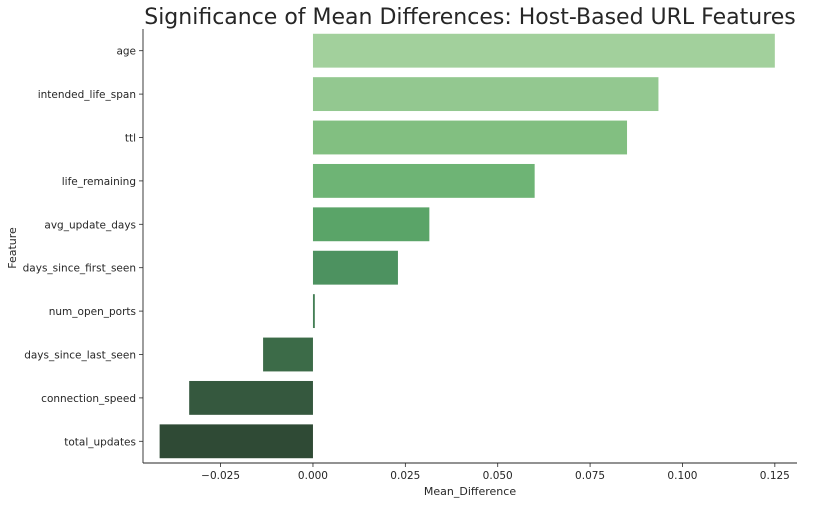 The width and height of the screenshot is (813, 507). Describe the element at coordinates (682, 476) in the screenshot. I see `x-tick-label: 0.100` at that location.